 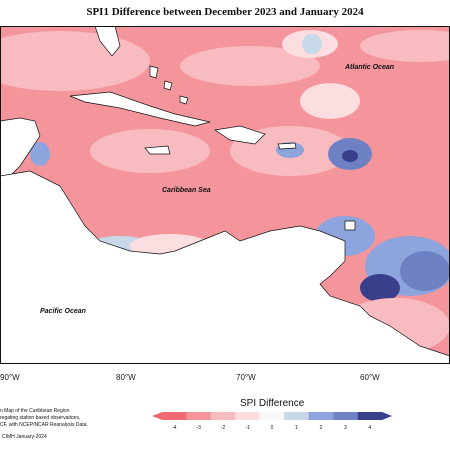 I want to click on note-line-1: n Map of the Caribbean Region, so click(x=35, y=411).